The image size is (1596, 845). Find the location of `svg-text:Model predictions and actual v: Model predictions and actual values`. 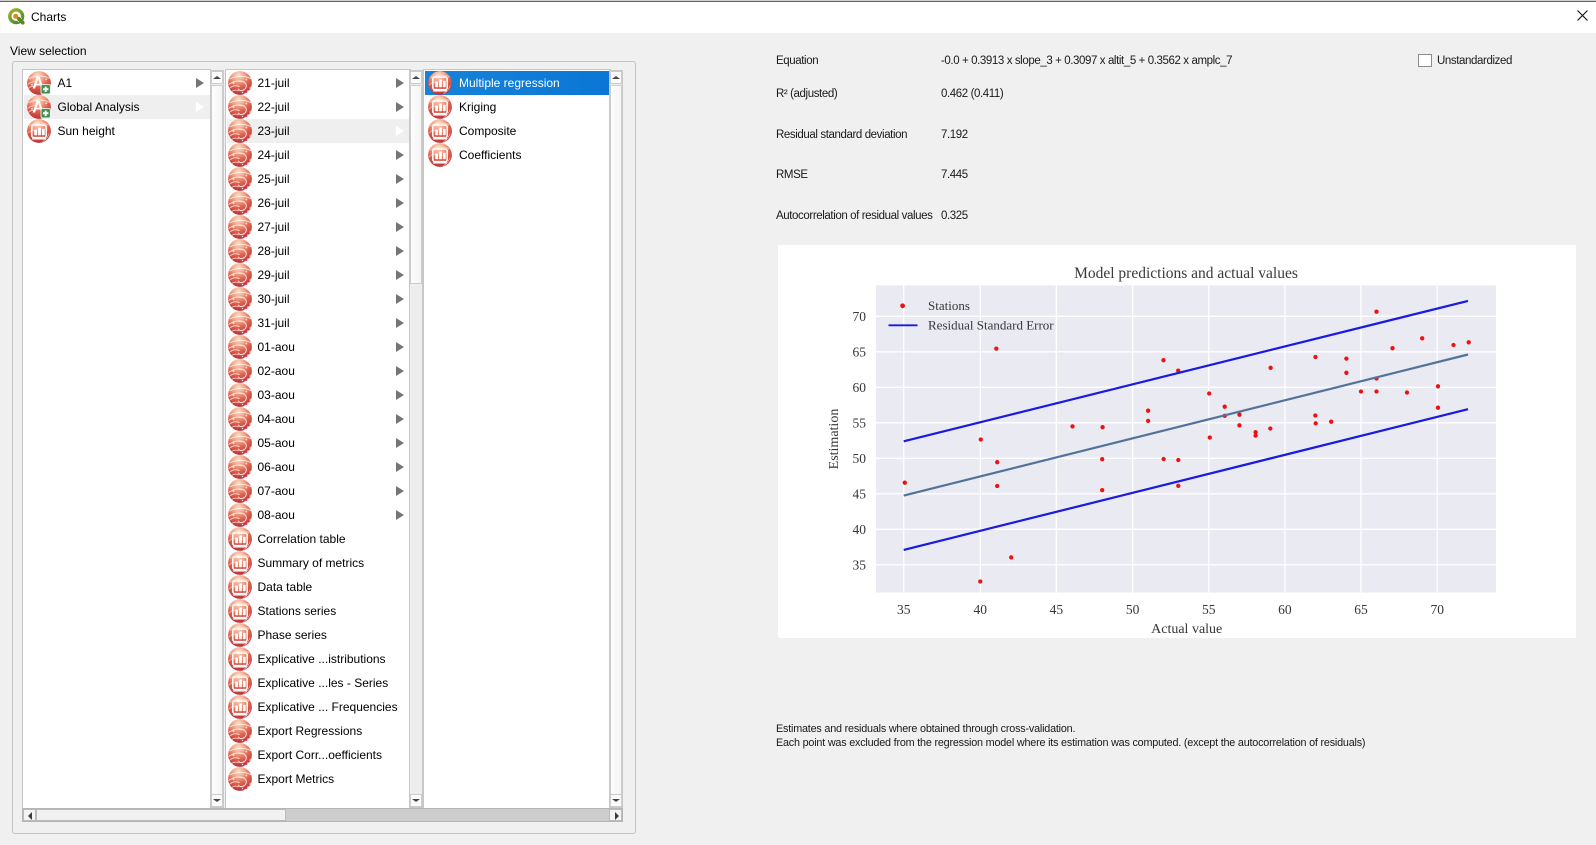

svg-text:Model predictions and actual v: Model predictions and actual values is located at coordinates (1186, 273).